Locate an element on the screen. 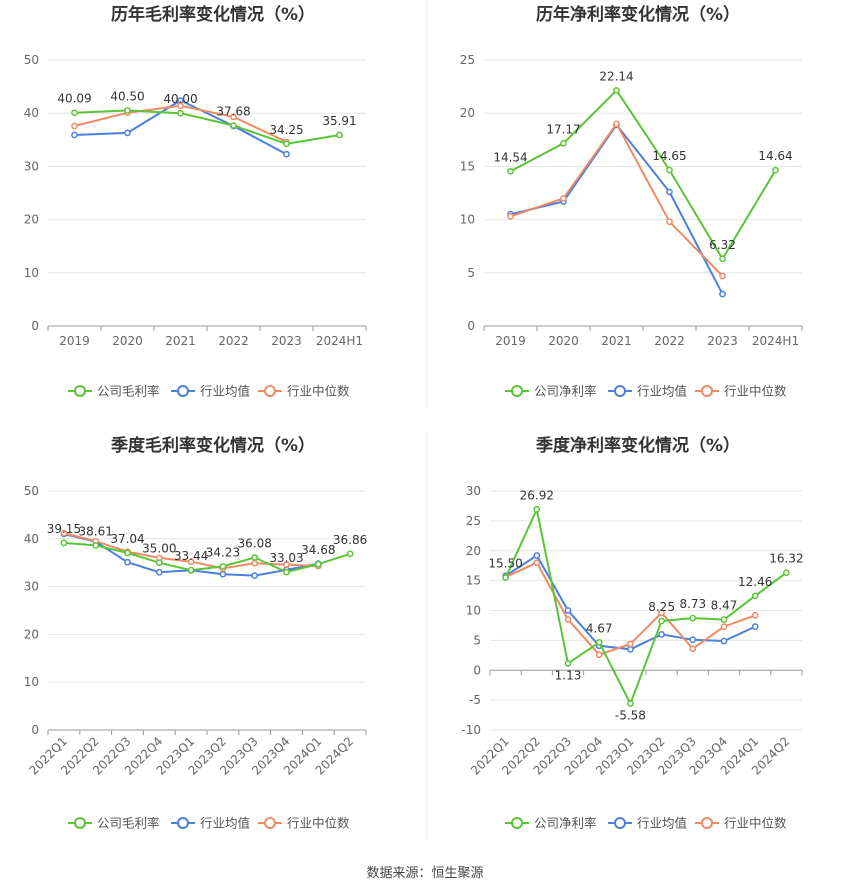 The width and height of the screenshot is (850, 891). data-label: 34.23 is located at coordinates (223, 552).